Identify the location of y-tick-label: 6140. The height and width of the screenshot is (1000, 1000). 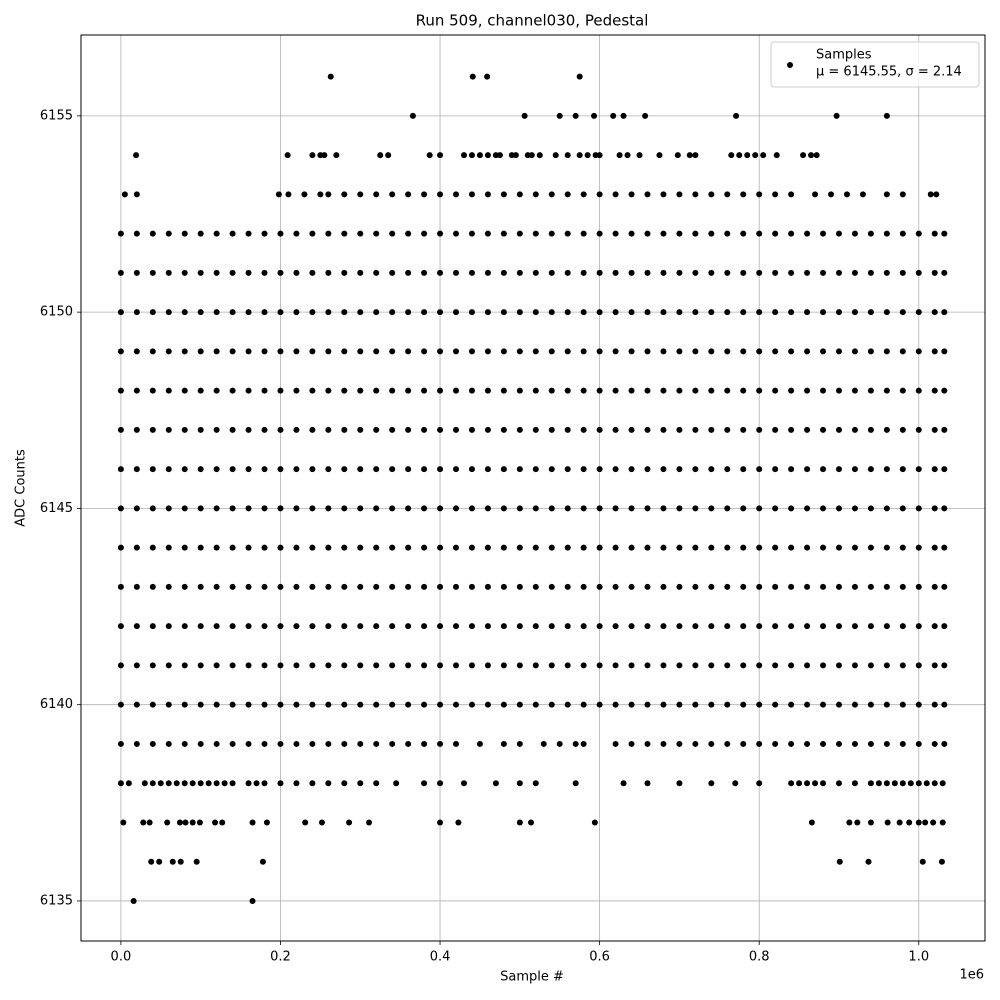
(56, 704).